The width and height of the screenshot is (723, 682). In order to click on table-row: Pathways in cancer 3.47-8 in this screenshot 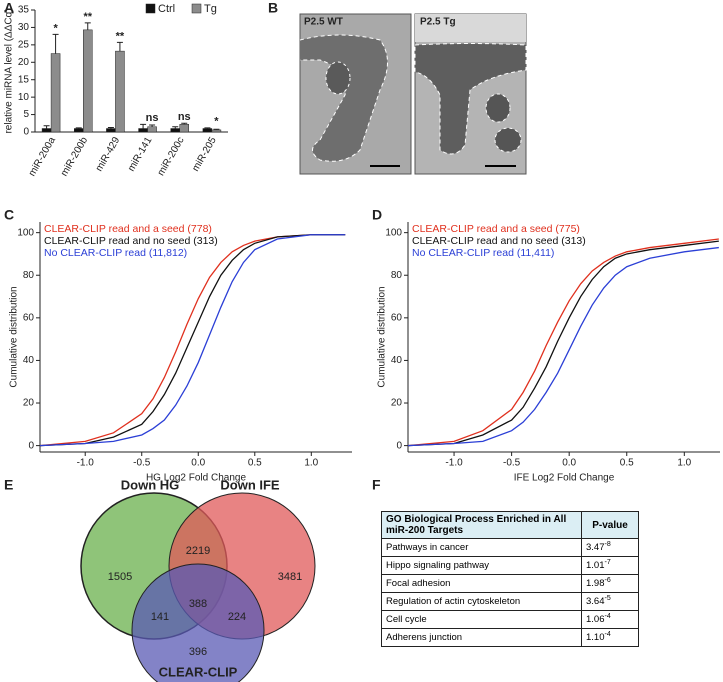, I will do `click(510, 547)`.